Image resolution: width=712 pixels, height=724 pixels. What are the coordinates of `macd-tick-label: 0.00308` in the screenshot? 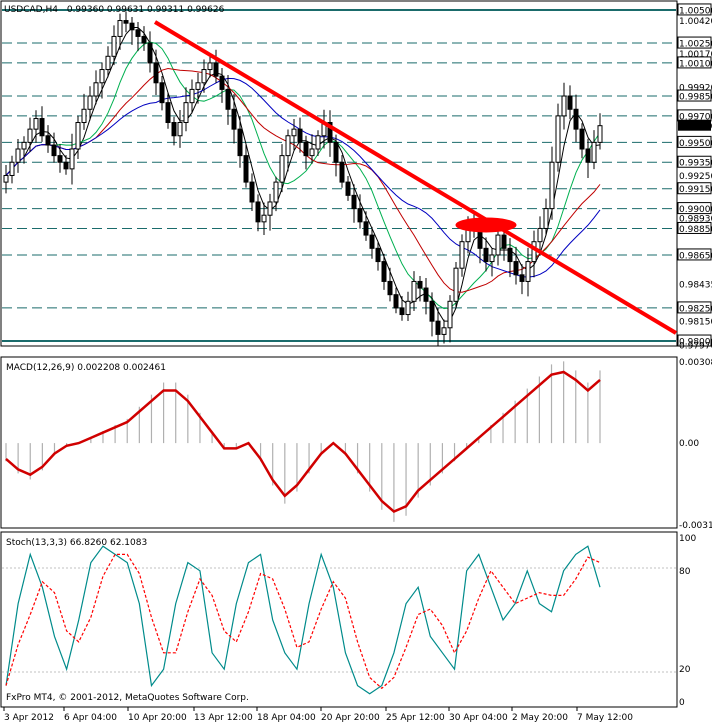 It's located at (695, 363).